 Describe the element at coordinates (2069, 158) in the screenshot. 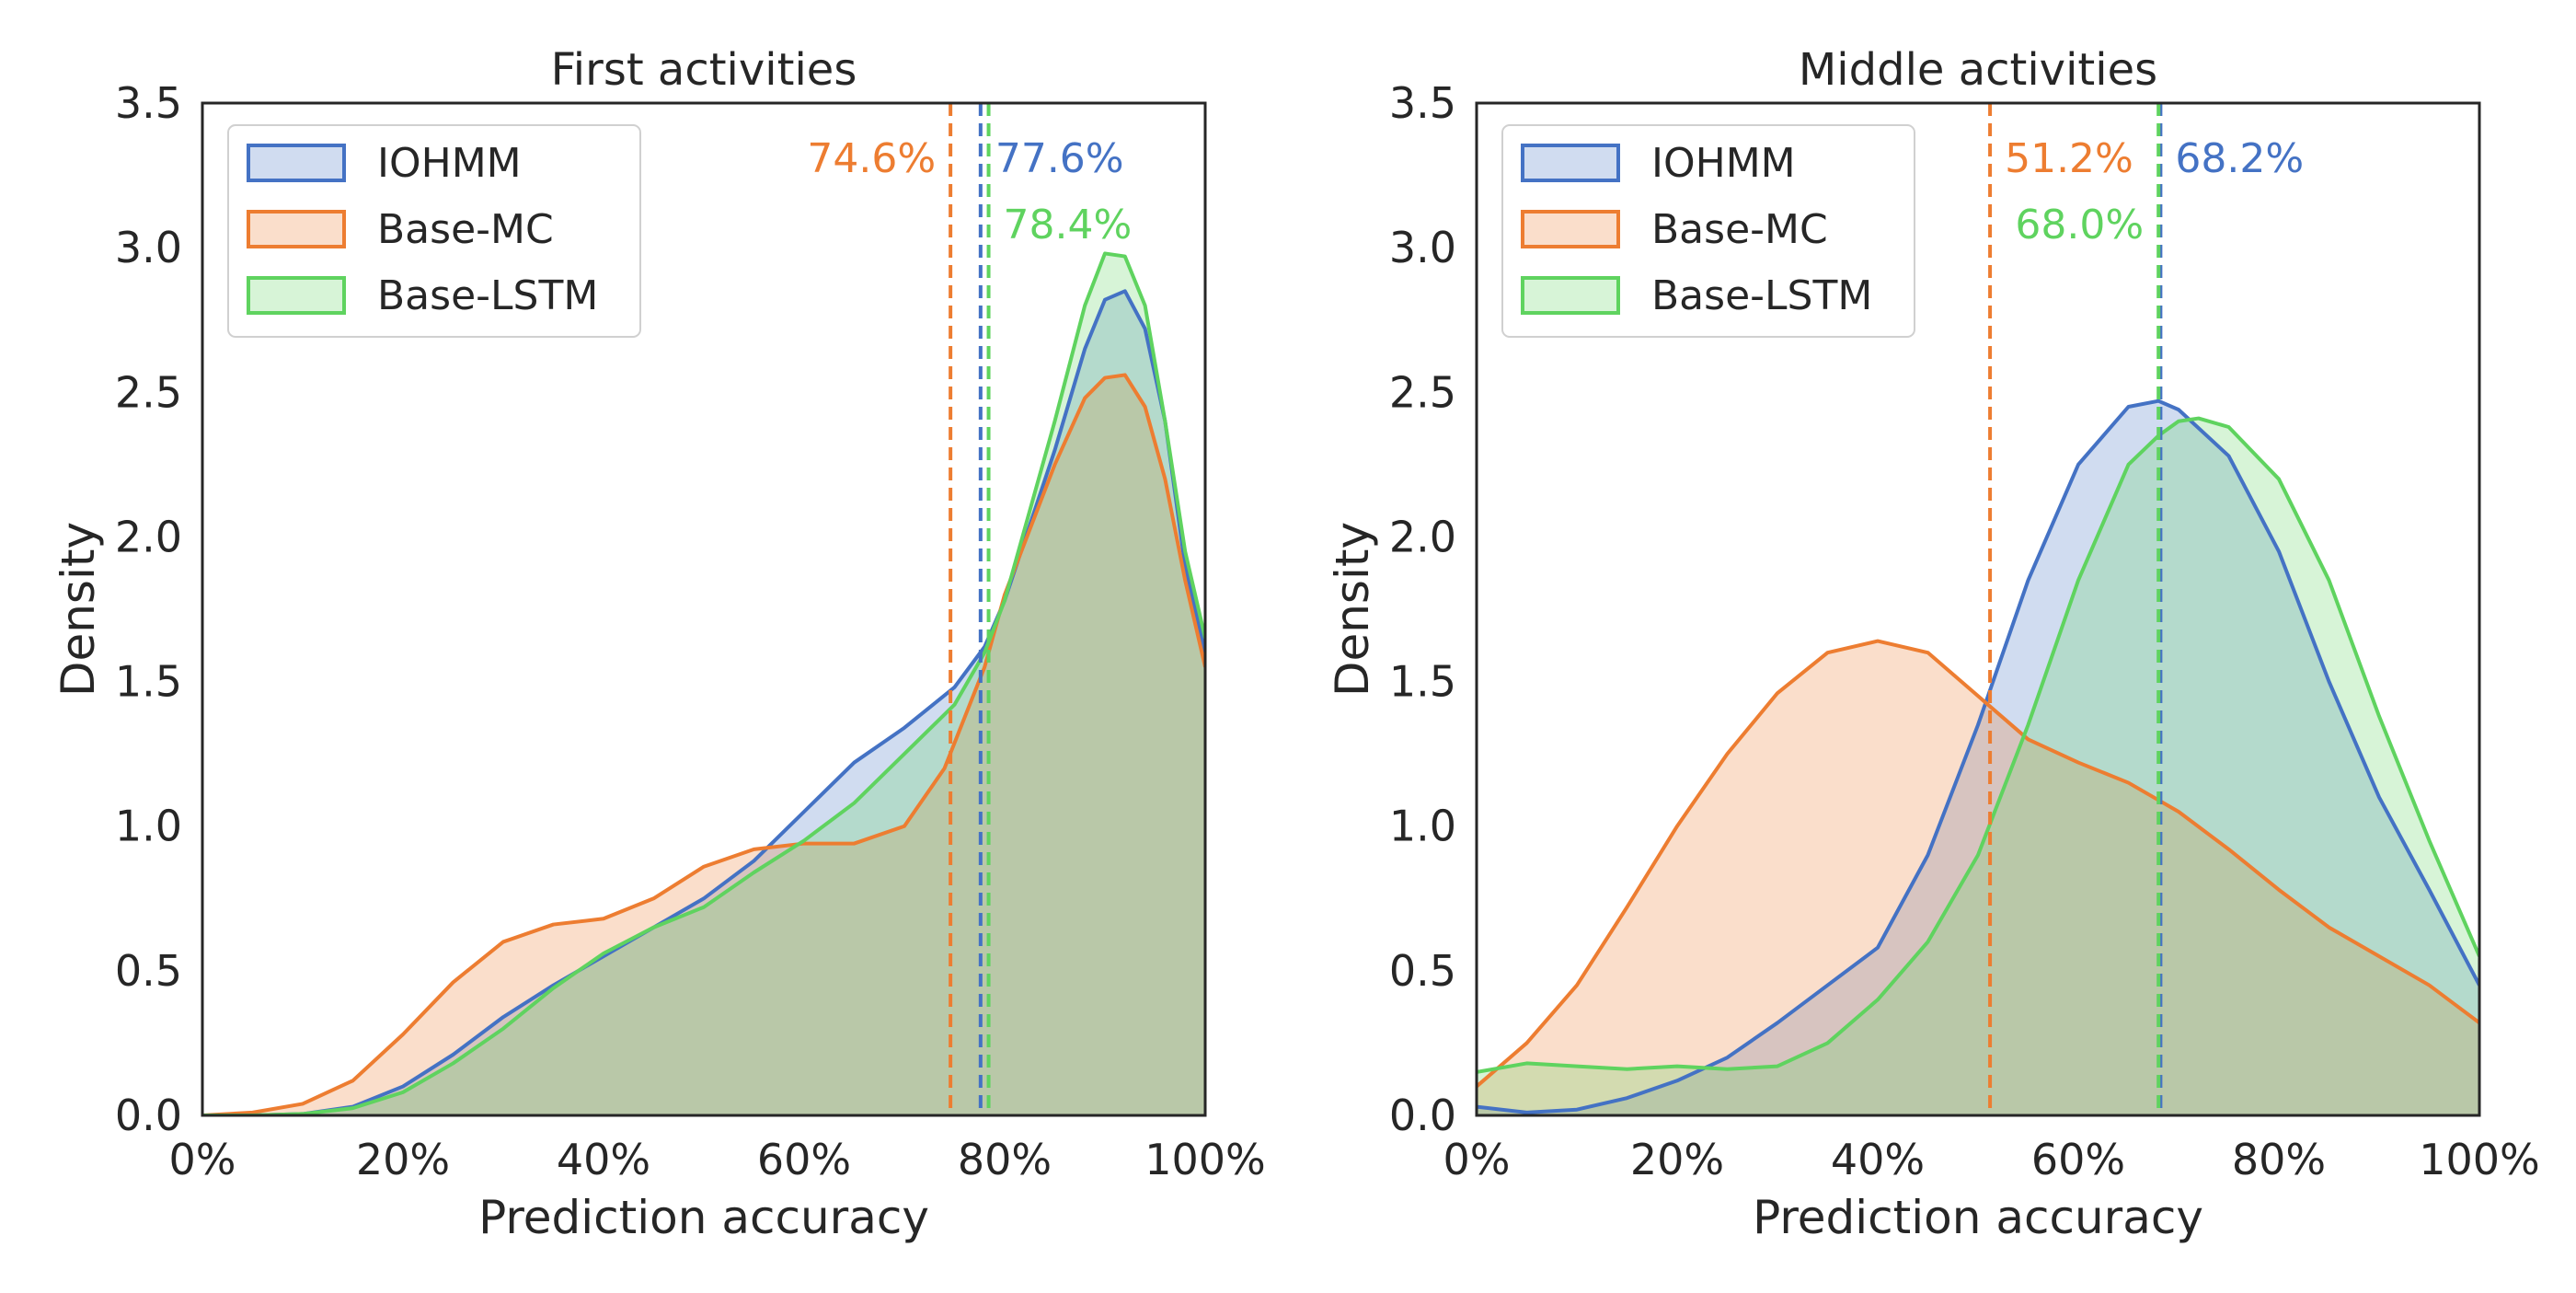

I see `mean-label-base-mc: 51.2%` at that location.